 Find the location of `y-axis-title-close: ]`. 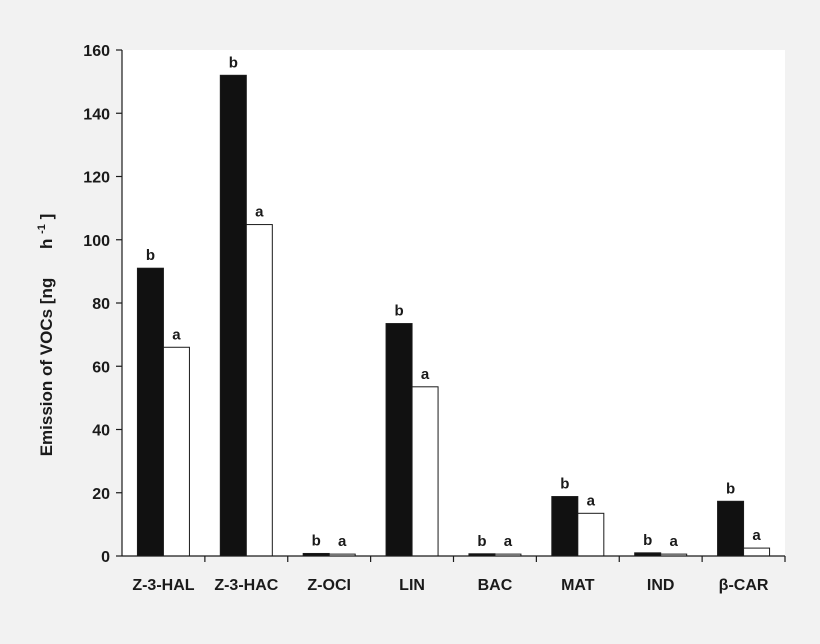

y-axis-title-close: ] is located at coordinates (46, 217).